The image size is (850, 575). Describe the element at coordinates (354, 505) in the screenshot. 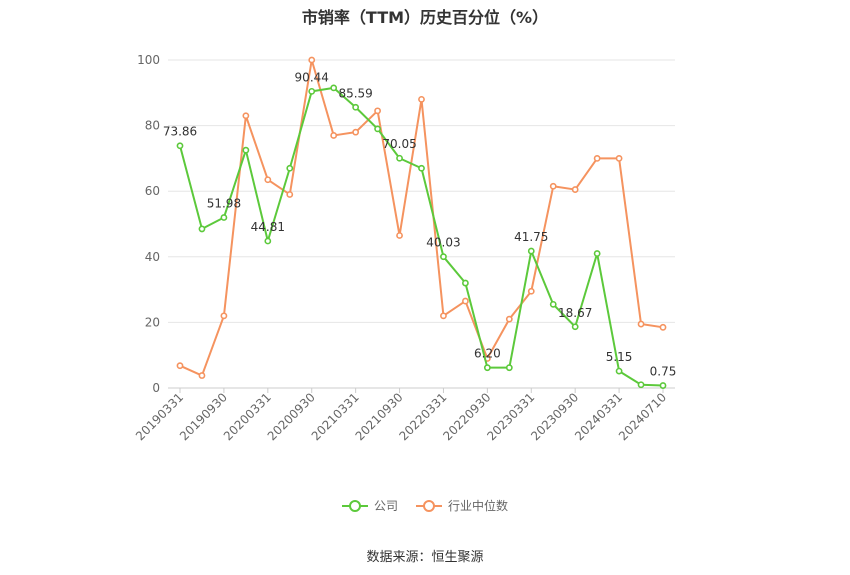

I see `legend-company-swatch-icon` at that location.